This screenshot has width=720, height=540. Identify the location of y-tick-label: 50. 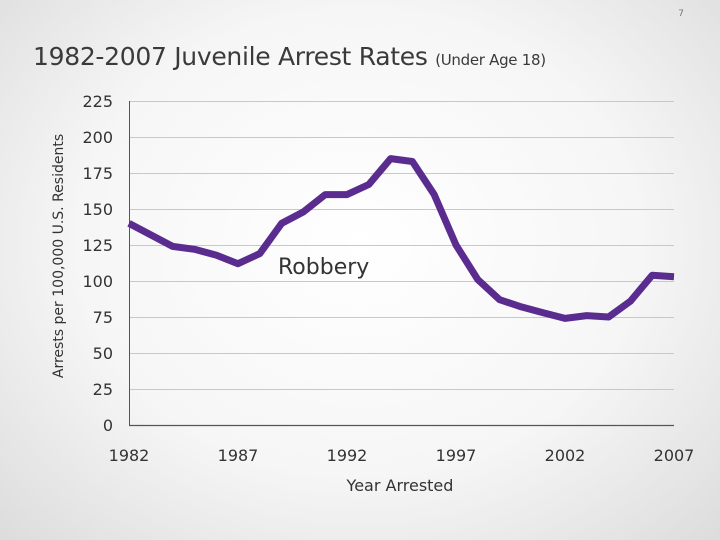
(103, 353).